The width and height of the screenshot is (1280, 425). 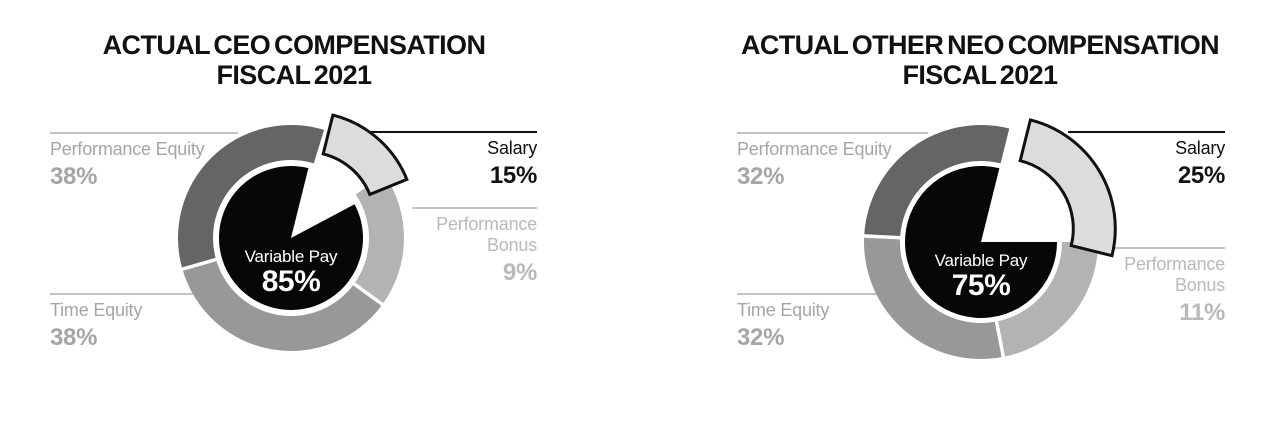 I want to click on callout-performance-bonus: Performance Bonus 11%, so click(x=1162, y=286).